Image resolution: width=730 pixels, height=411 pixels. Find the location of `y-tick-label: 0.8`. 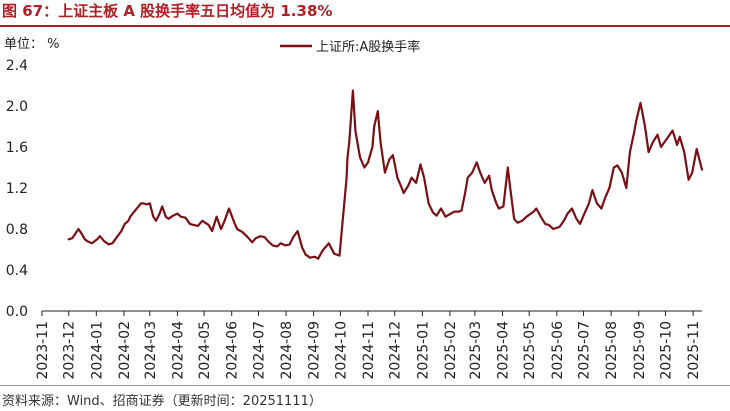

y-tick-label: 0.8 is located at coordinates (17, 230).